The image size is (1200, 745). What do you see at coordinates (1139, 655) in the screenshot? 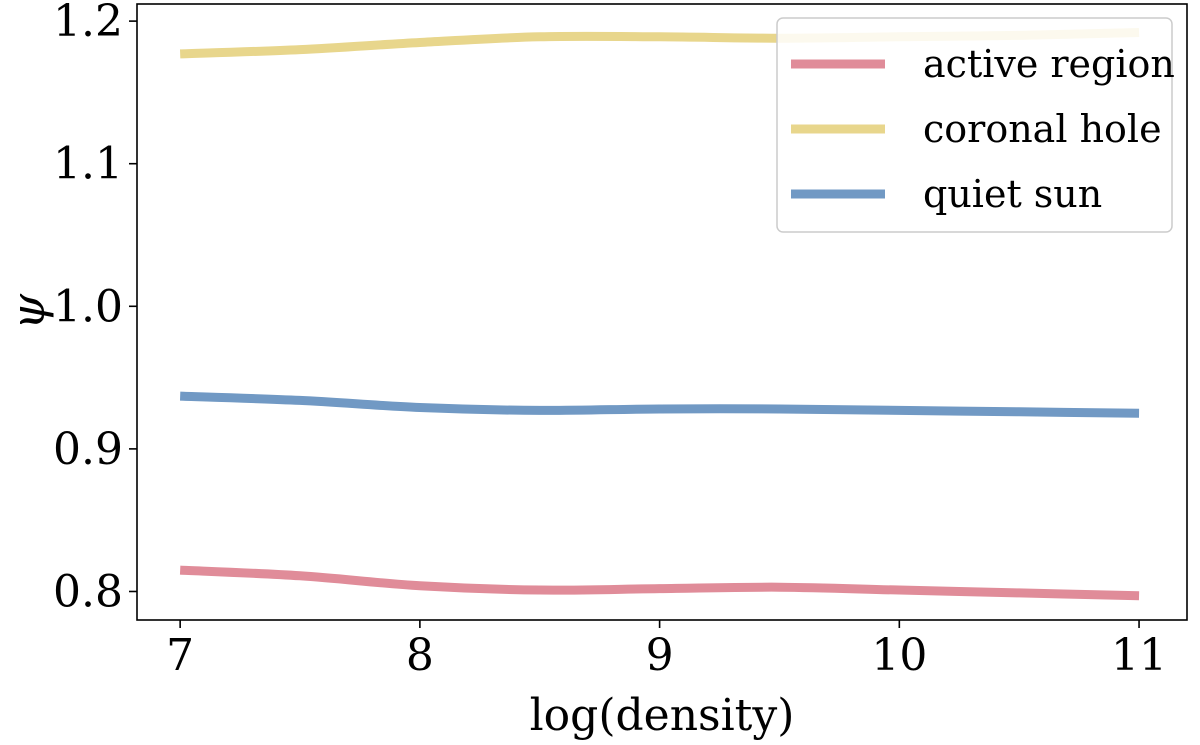
I see `x-tick-label: 11` at bounding box center [1139, 655].